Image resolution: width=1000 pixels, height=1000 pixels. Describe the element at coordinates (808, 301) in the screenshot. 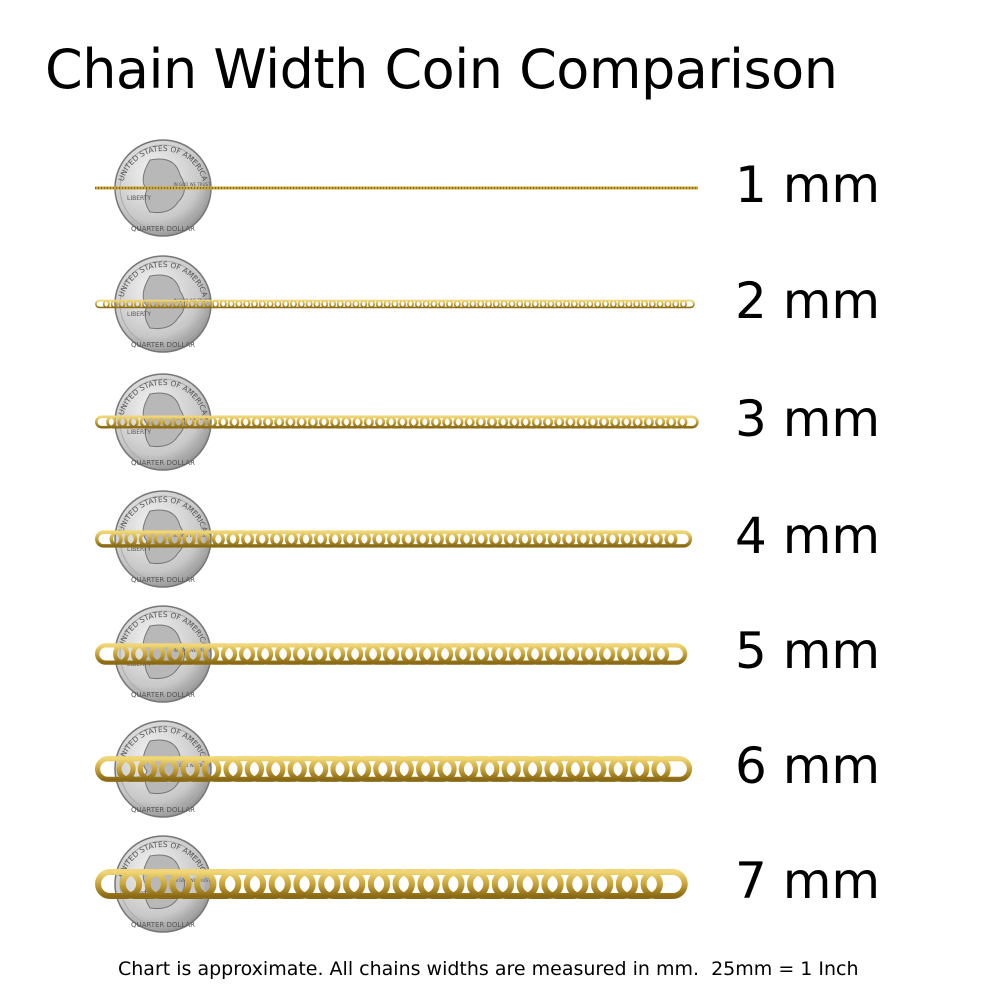

I see `width-label: 2 mm` at that location.